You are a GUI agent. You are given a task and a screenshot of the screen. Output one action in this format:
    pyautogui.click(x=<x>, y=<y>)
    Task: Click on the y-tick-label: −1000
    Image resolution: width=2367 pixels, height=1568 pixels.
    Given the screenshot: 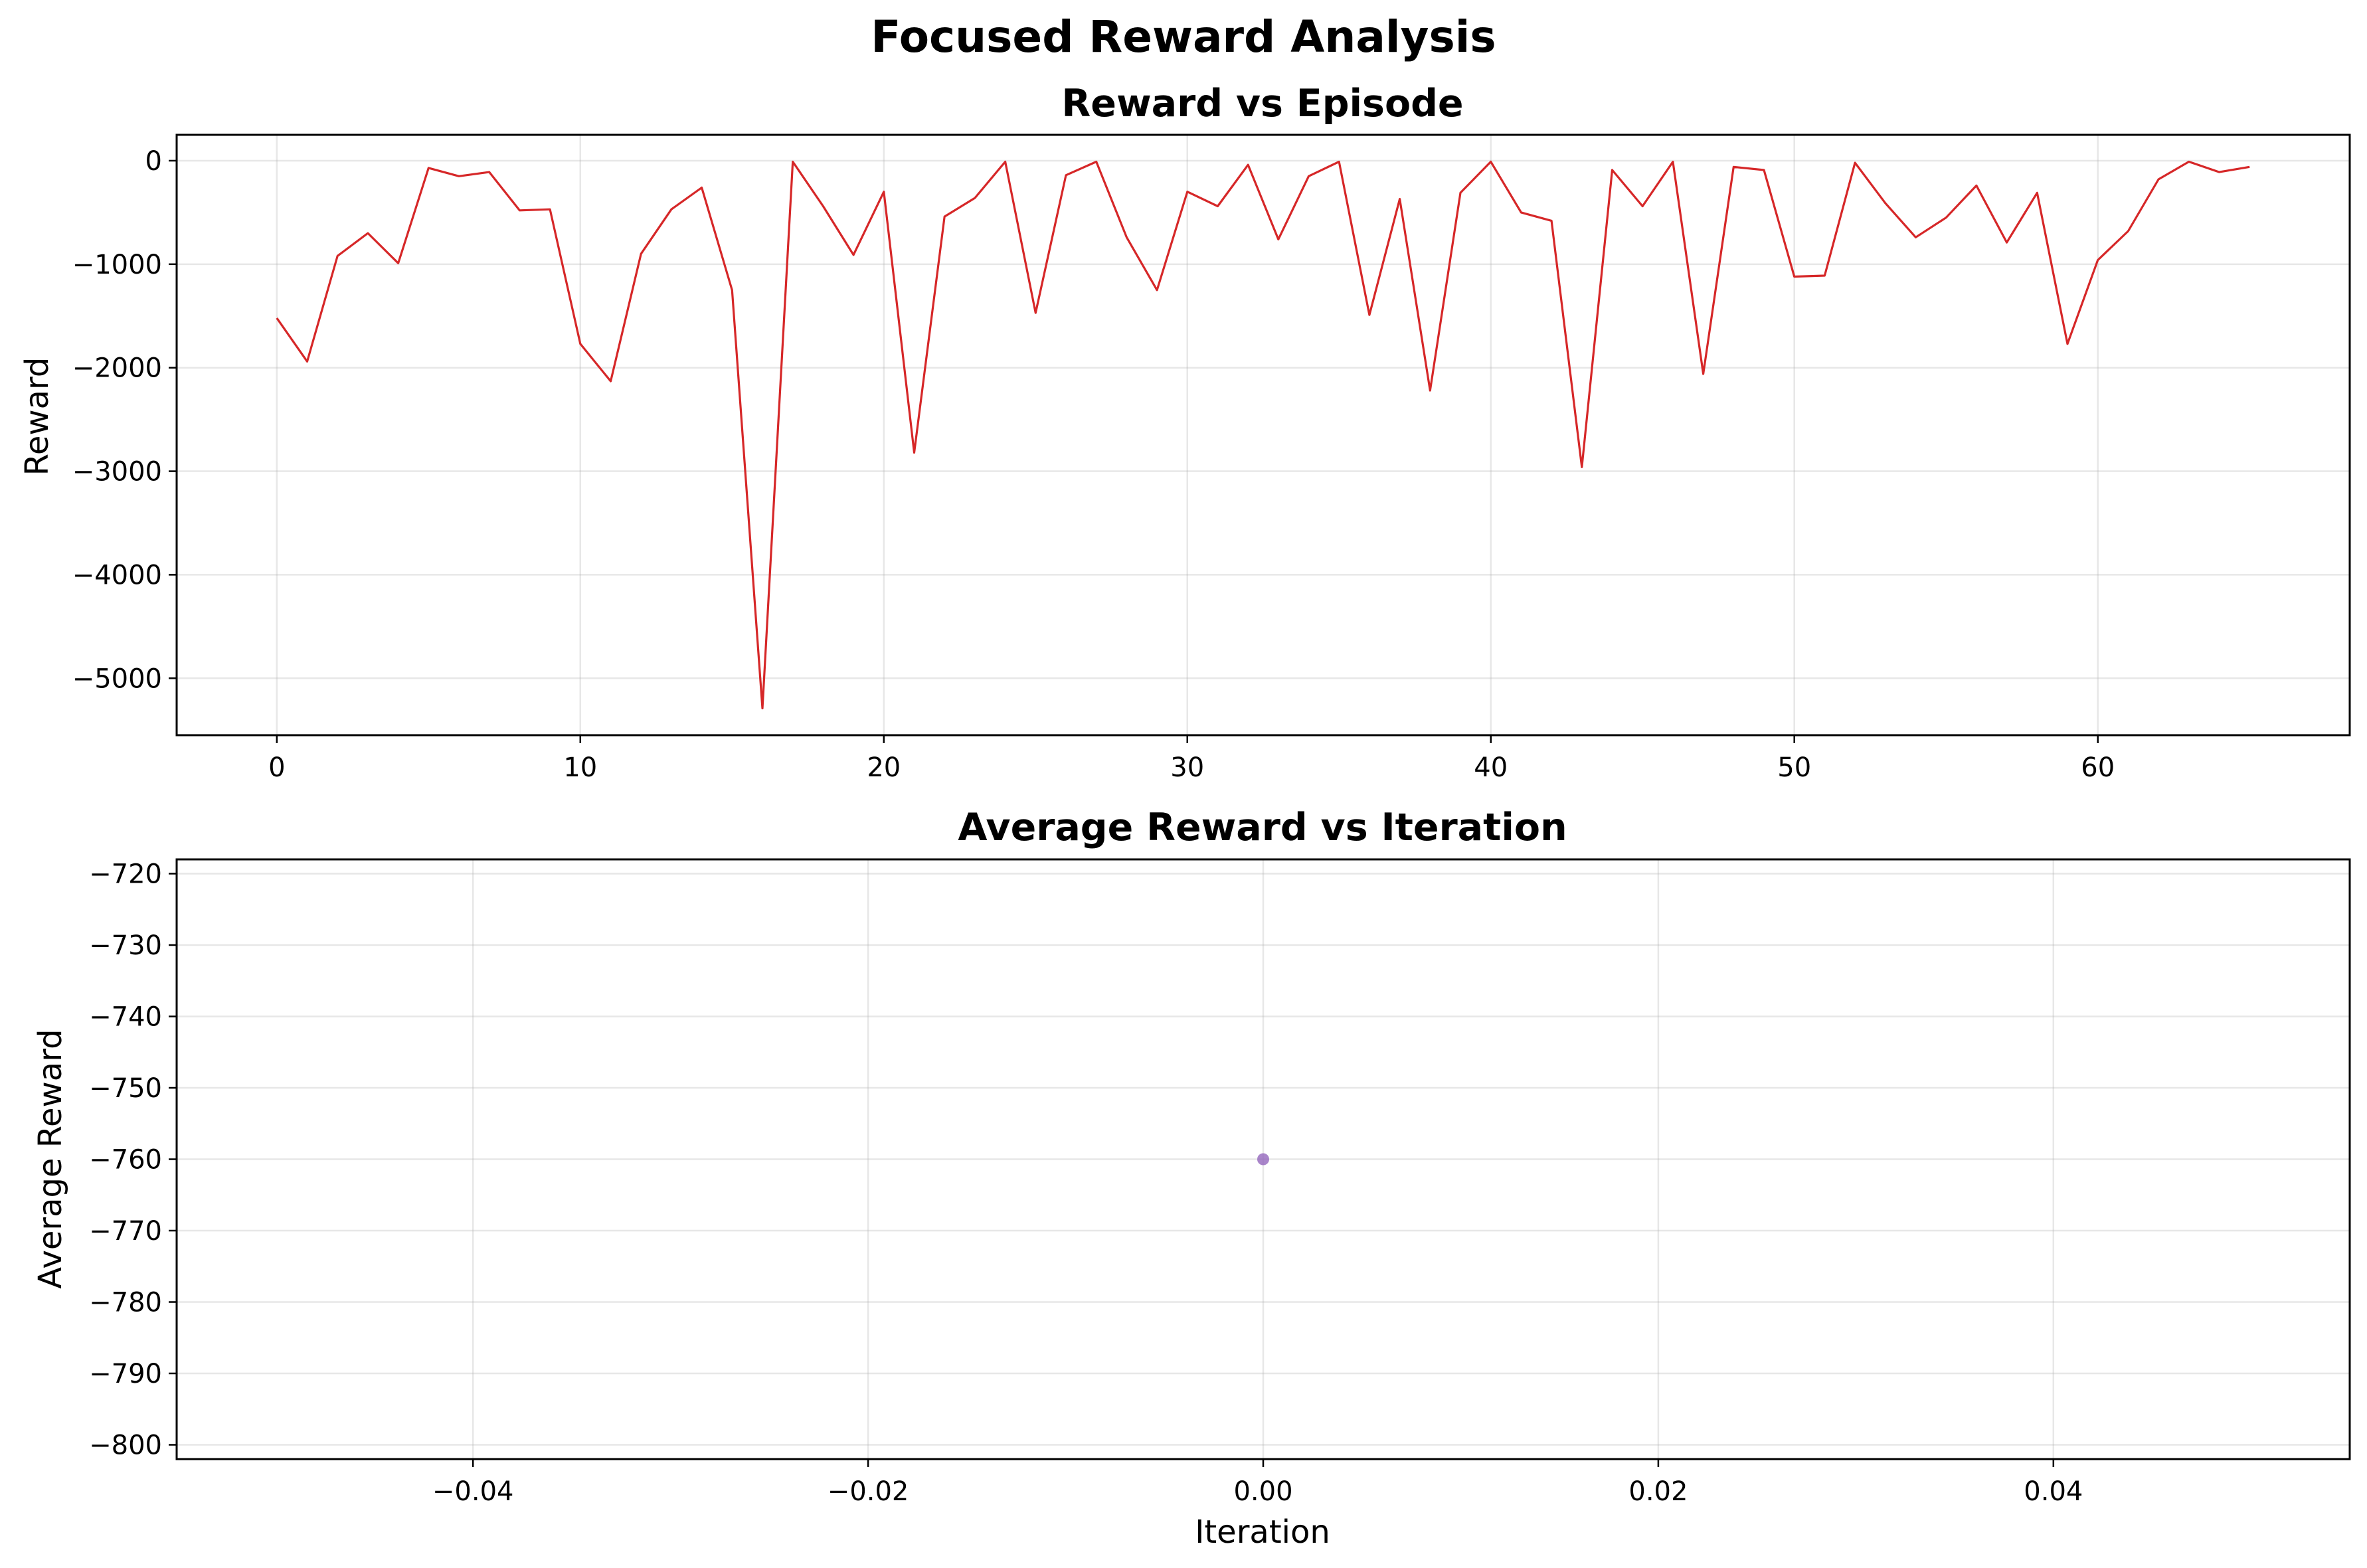 What is the action you would take?
    pyautogui.click(x=117, y=265)
    